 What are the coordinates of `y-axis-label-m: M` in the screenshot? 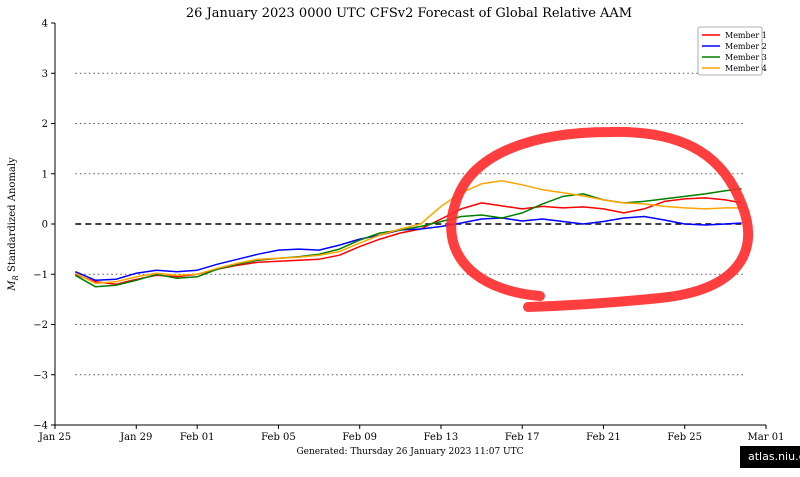 It's located at (12, 286).